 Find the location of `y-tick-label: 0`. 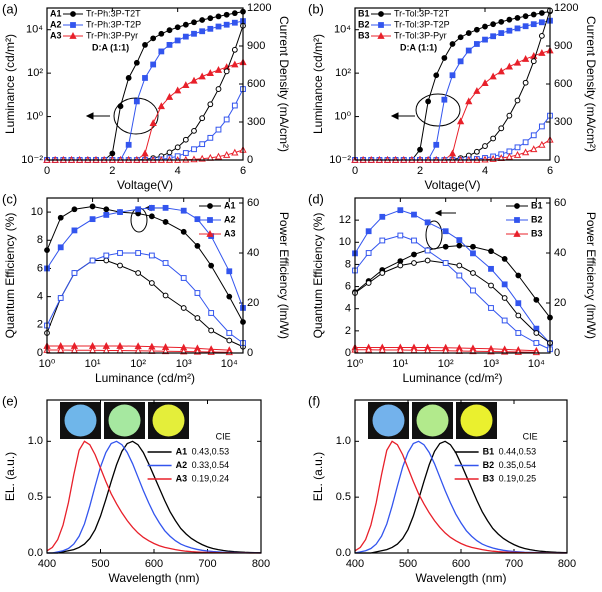

y-tick-label: 0 is located at coordinates (40, 353).